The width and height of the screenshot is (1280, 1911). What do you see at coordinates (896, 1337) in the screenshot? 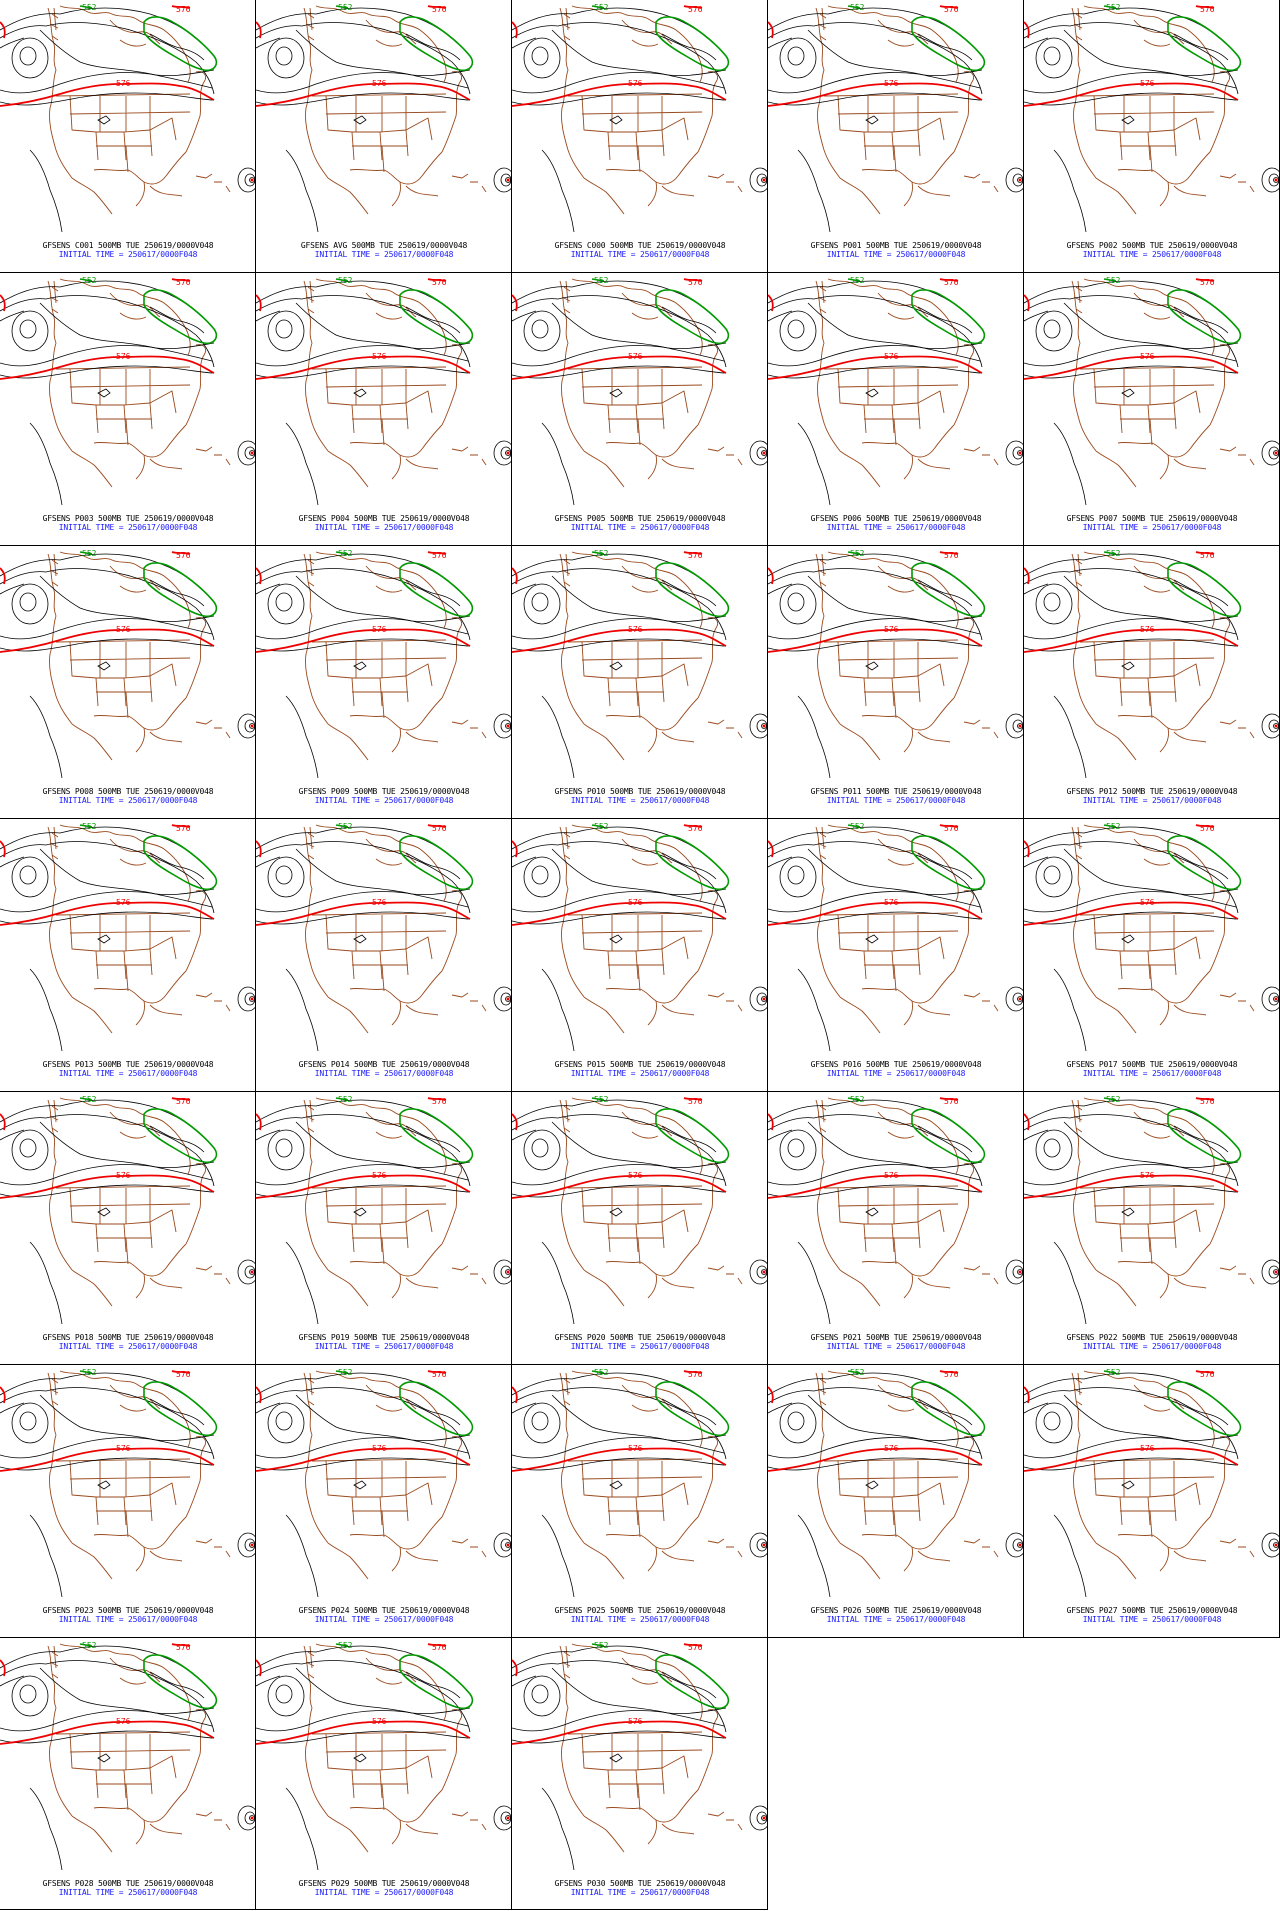
I see `panel-caption: GFSENS P021 500MB TUE 250619/0000V048` at bounding box center [896, 1337].